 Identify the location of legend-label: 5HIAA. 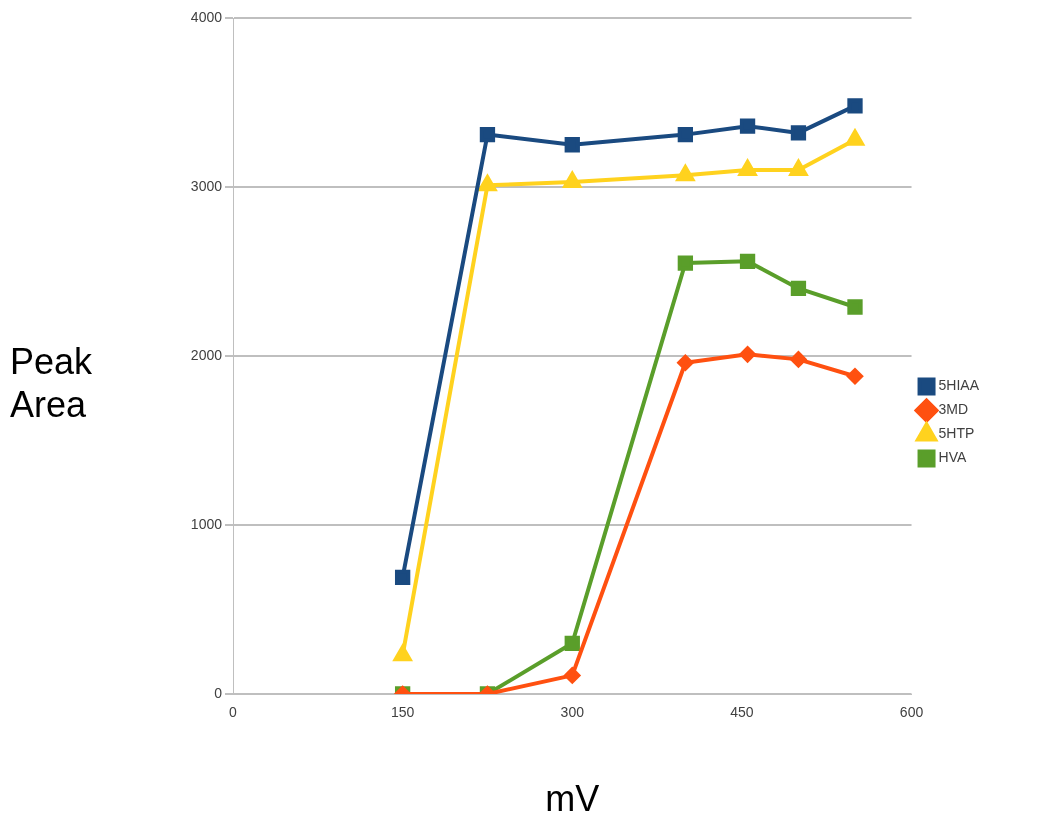
(959, 385).